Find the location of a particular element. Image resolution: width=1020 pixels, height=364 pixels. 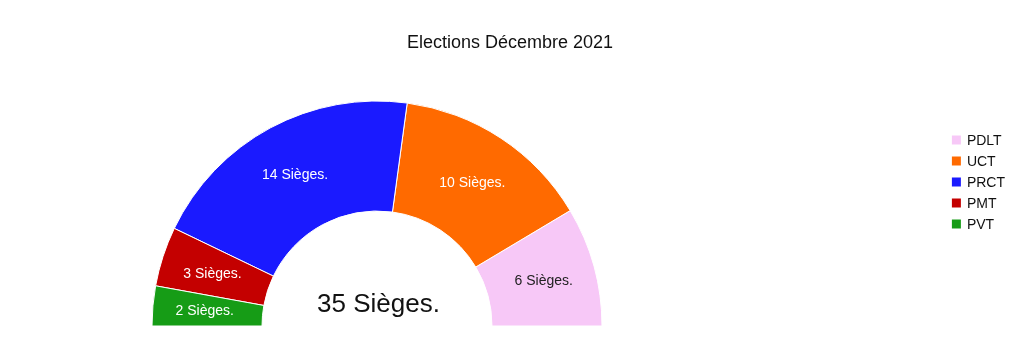

text: 35 Sièges. is located at coordinates (378, 303).